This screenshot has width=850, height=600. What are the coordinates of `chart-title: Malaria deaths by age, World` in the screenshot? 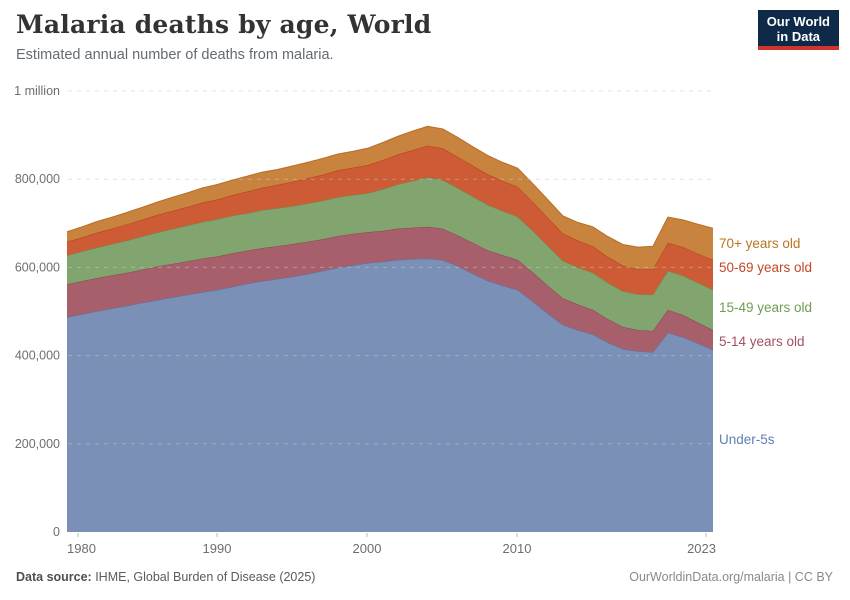 It's located at (224, 24).